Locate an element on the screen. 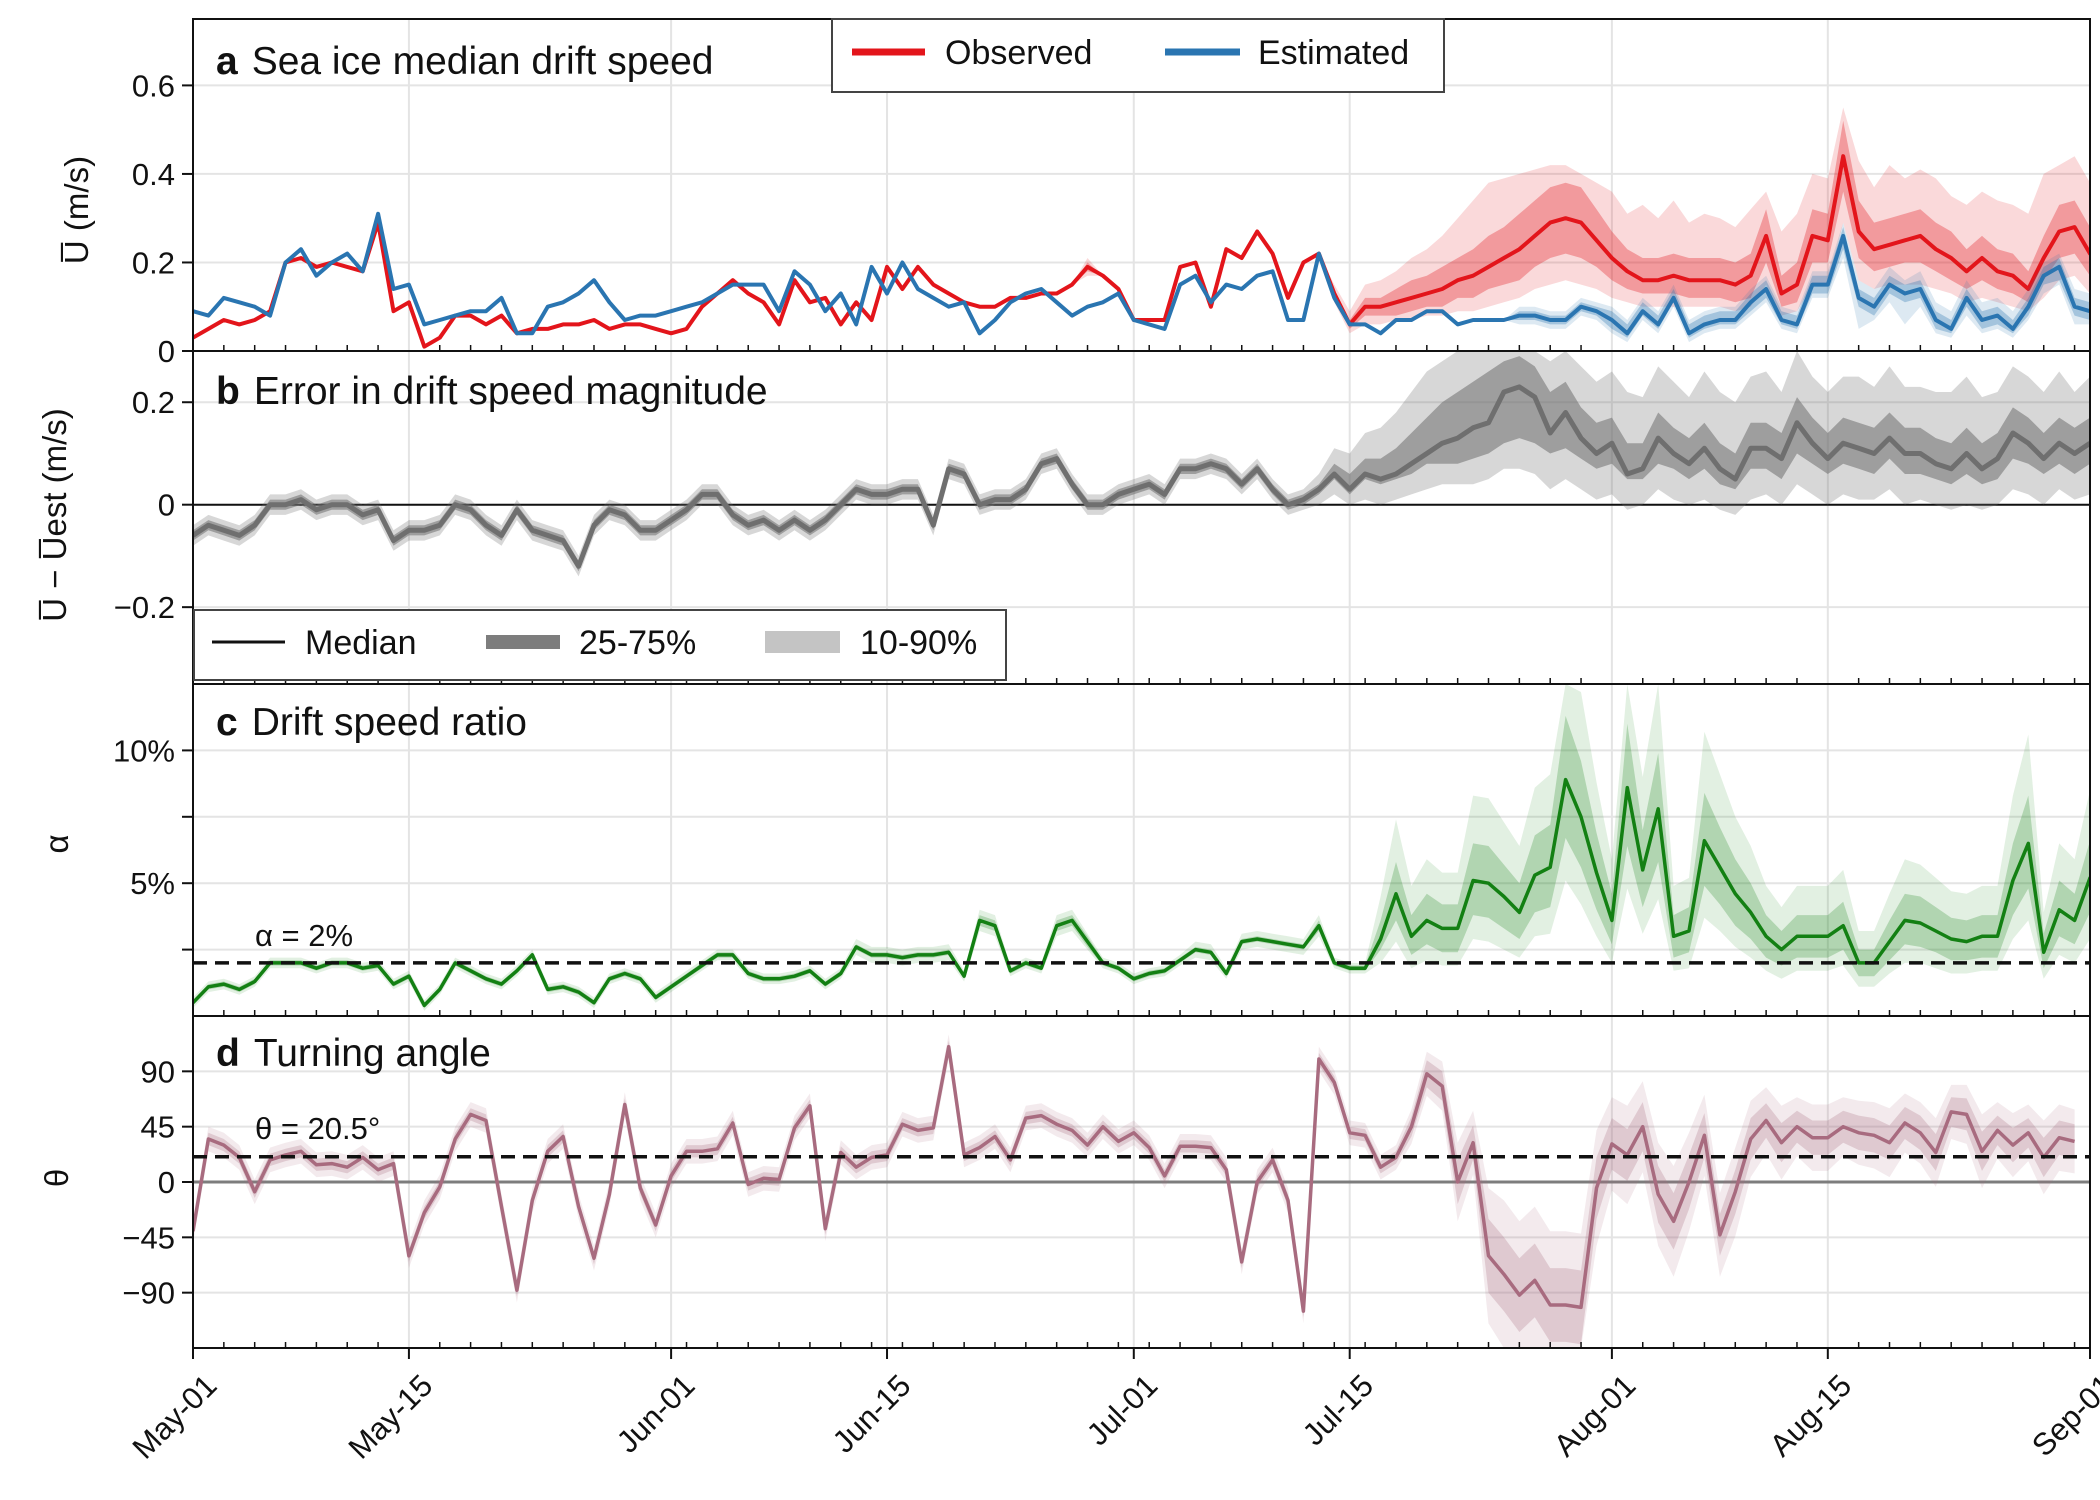  x-tick-label: Jun-15 is located at coordinates (872, 1414).